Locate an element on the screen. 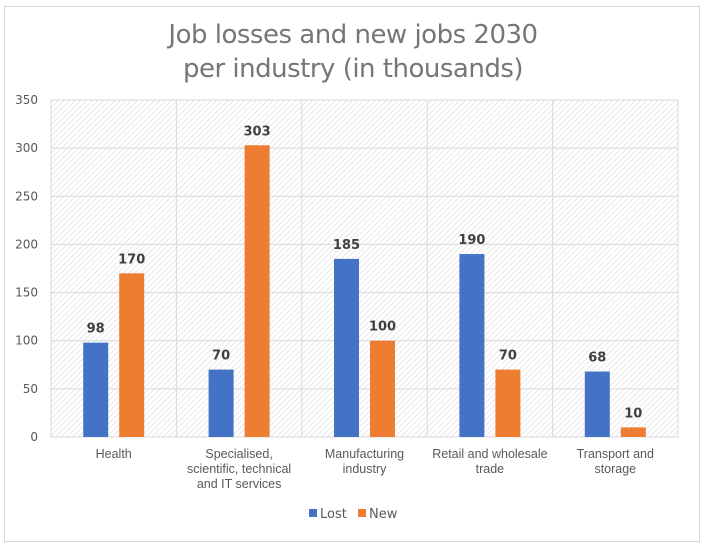 This screenshot has width=706, height=549. category-label: Health is located at coordinates (114, 454).